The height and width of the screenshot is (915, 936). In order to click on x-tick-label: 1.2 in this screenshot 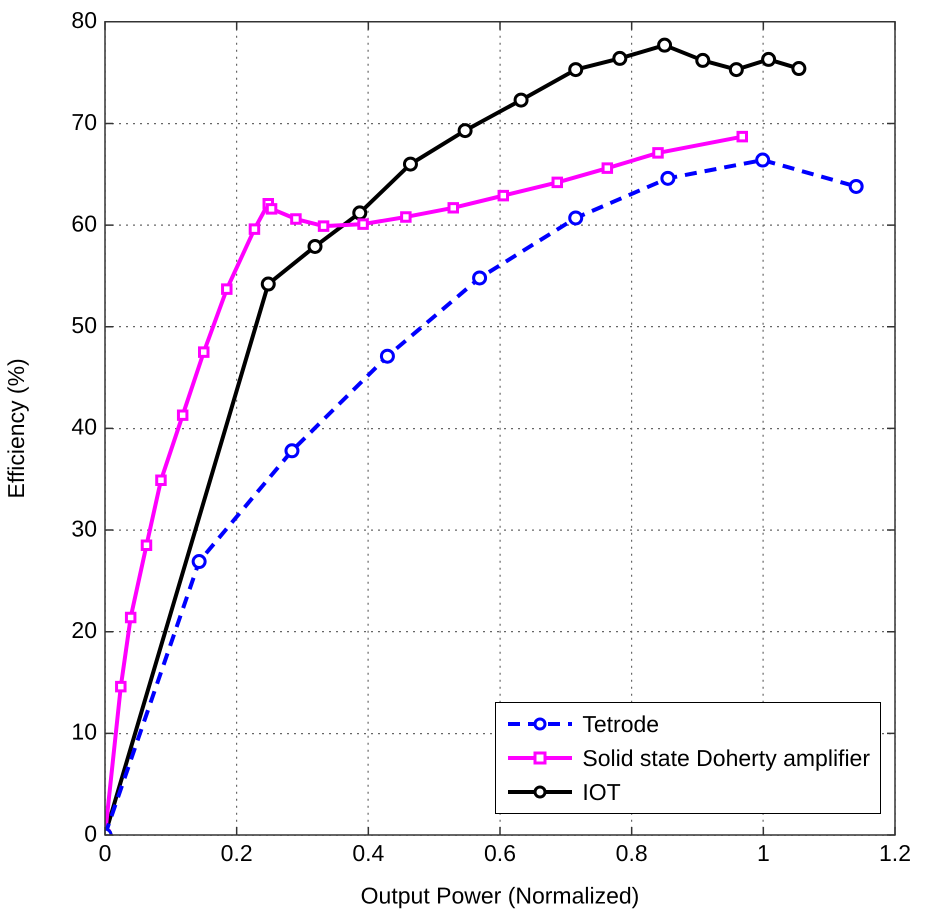, I will do `click(895, 853)`.